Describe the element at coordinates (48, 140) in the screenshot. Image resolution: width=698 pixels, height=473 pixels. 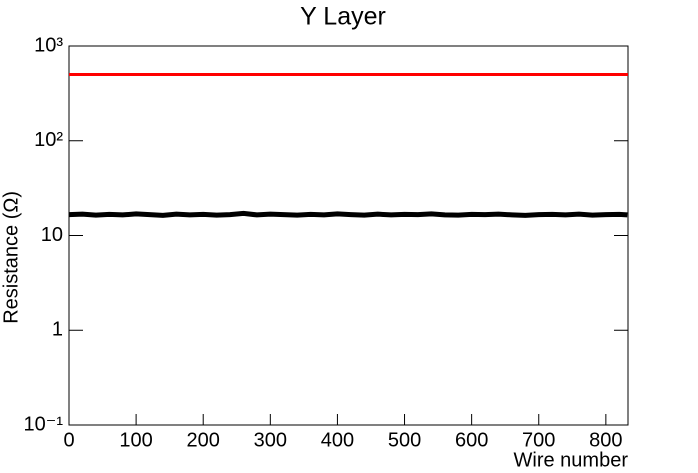
I see `y-tick-label: 10²` at that location.